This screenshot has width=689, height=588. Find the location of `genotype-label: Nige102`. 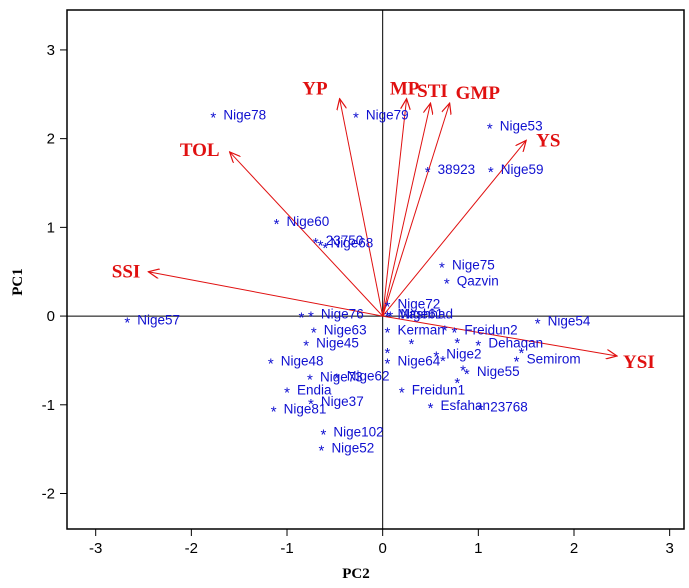

genotype-label: Nige102 is located at coordinates (358, 431).